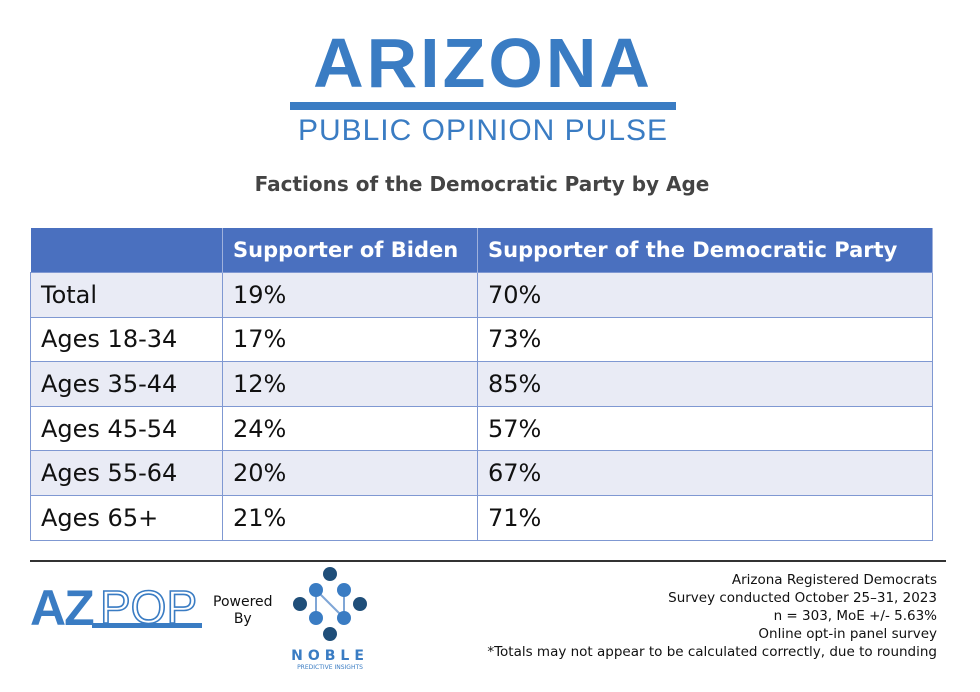  Describe the element at coordinates (62, 607) in the screenshot. I see `svg-text: AZ` at that location.